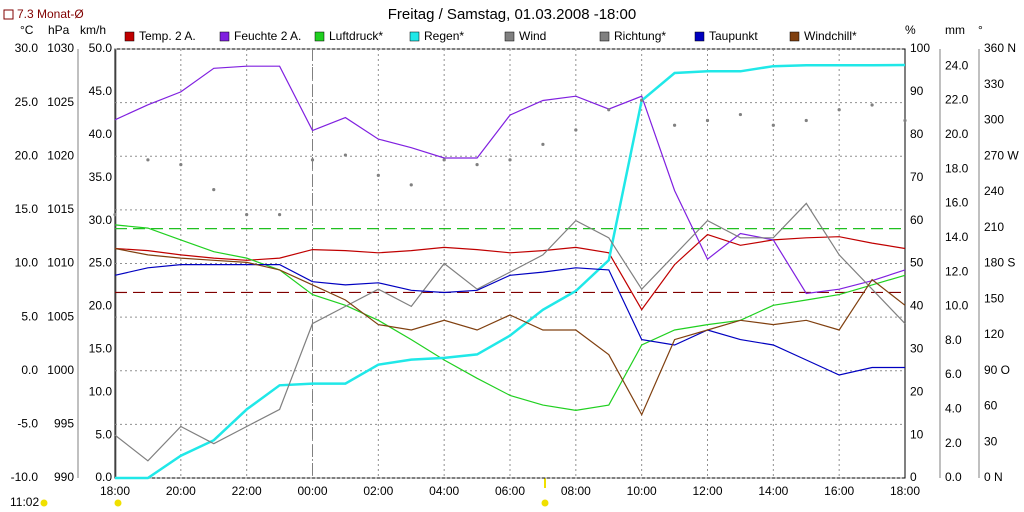 This screenshot has height=512, width=1024. What do you see at coordinates (917, 91) in the screenshot?
I see `y-tick-label: 90` at bounding box center [917, 91].